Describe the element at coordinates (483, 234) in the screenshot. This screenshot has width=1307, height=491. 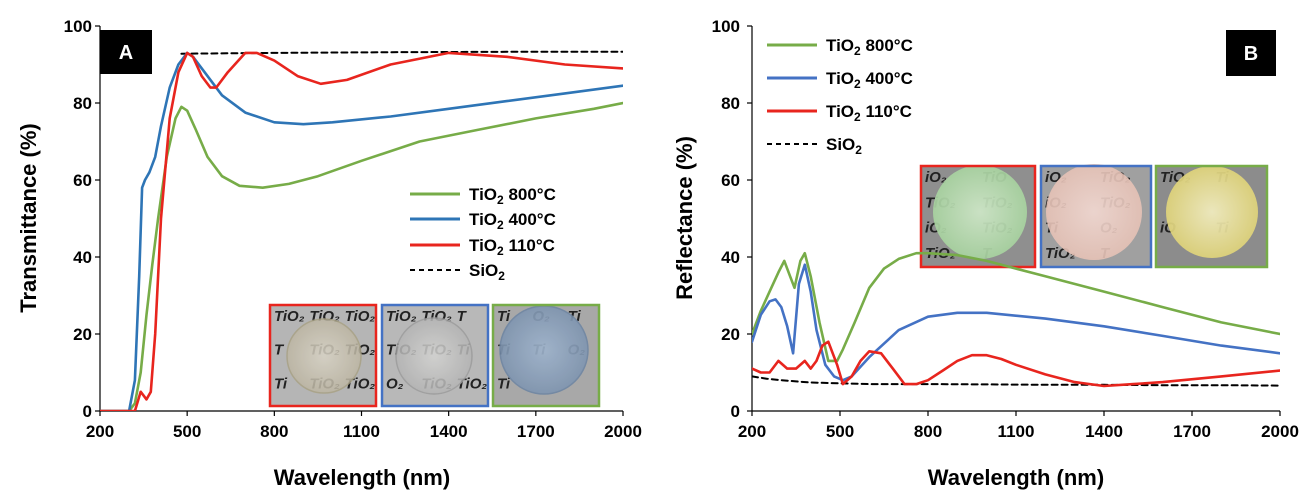
I see `panel-a-legend: TiO2 800°C TiO2 400°C TiO2 110°C SiO2` at that location.